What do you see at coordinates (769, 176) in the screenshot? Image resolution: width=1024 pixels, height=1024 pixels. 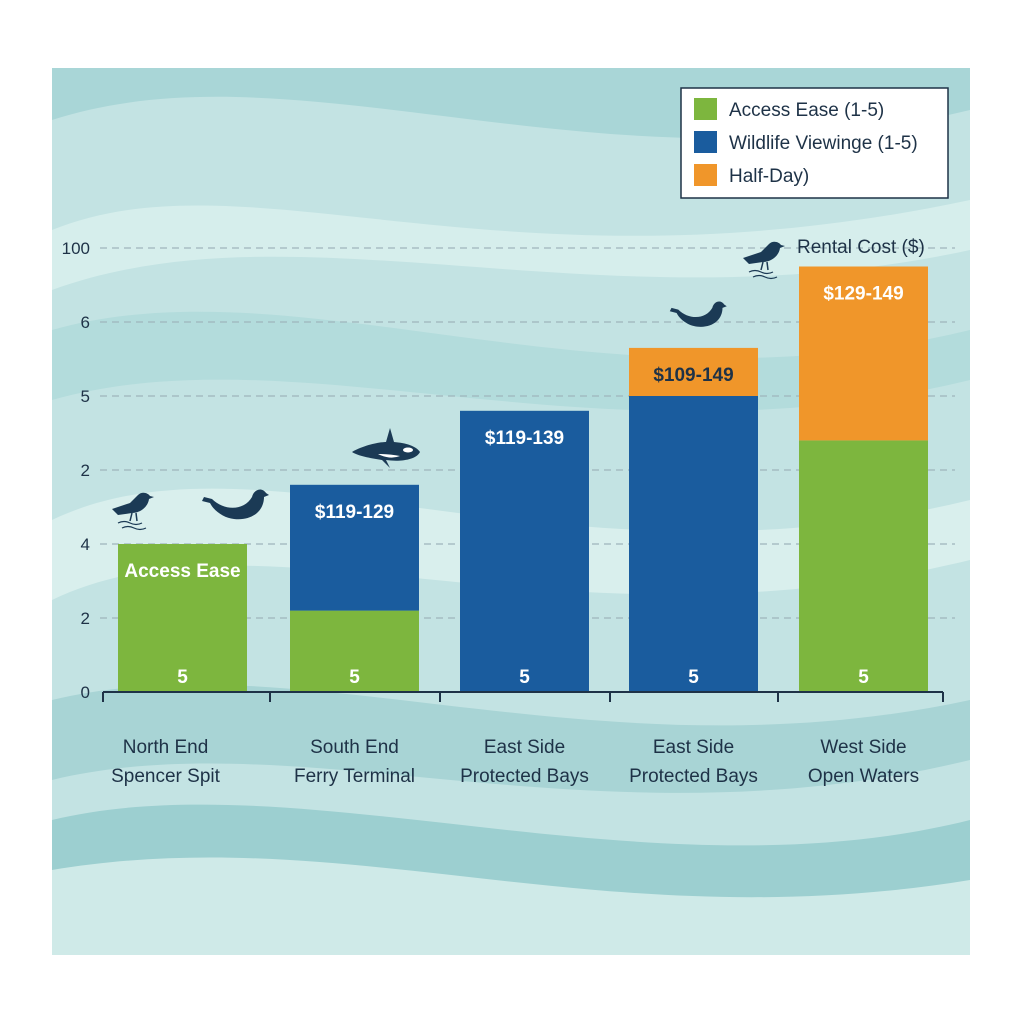 I see `legend-label: Half-Day)` at bounding box center [769, 176].